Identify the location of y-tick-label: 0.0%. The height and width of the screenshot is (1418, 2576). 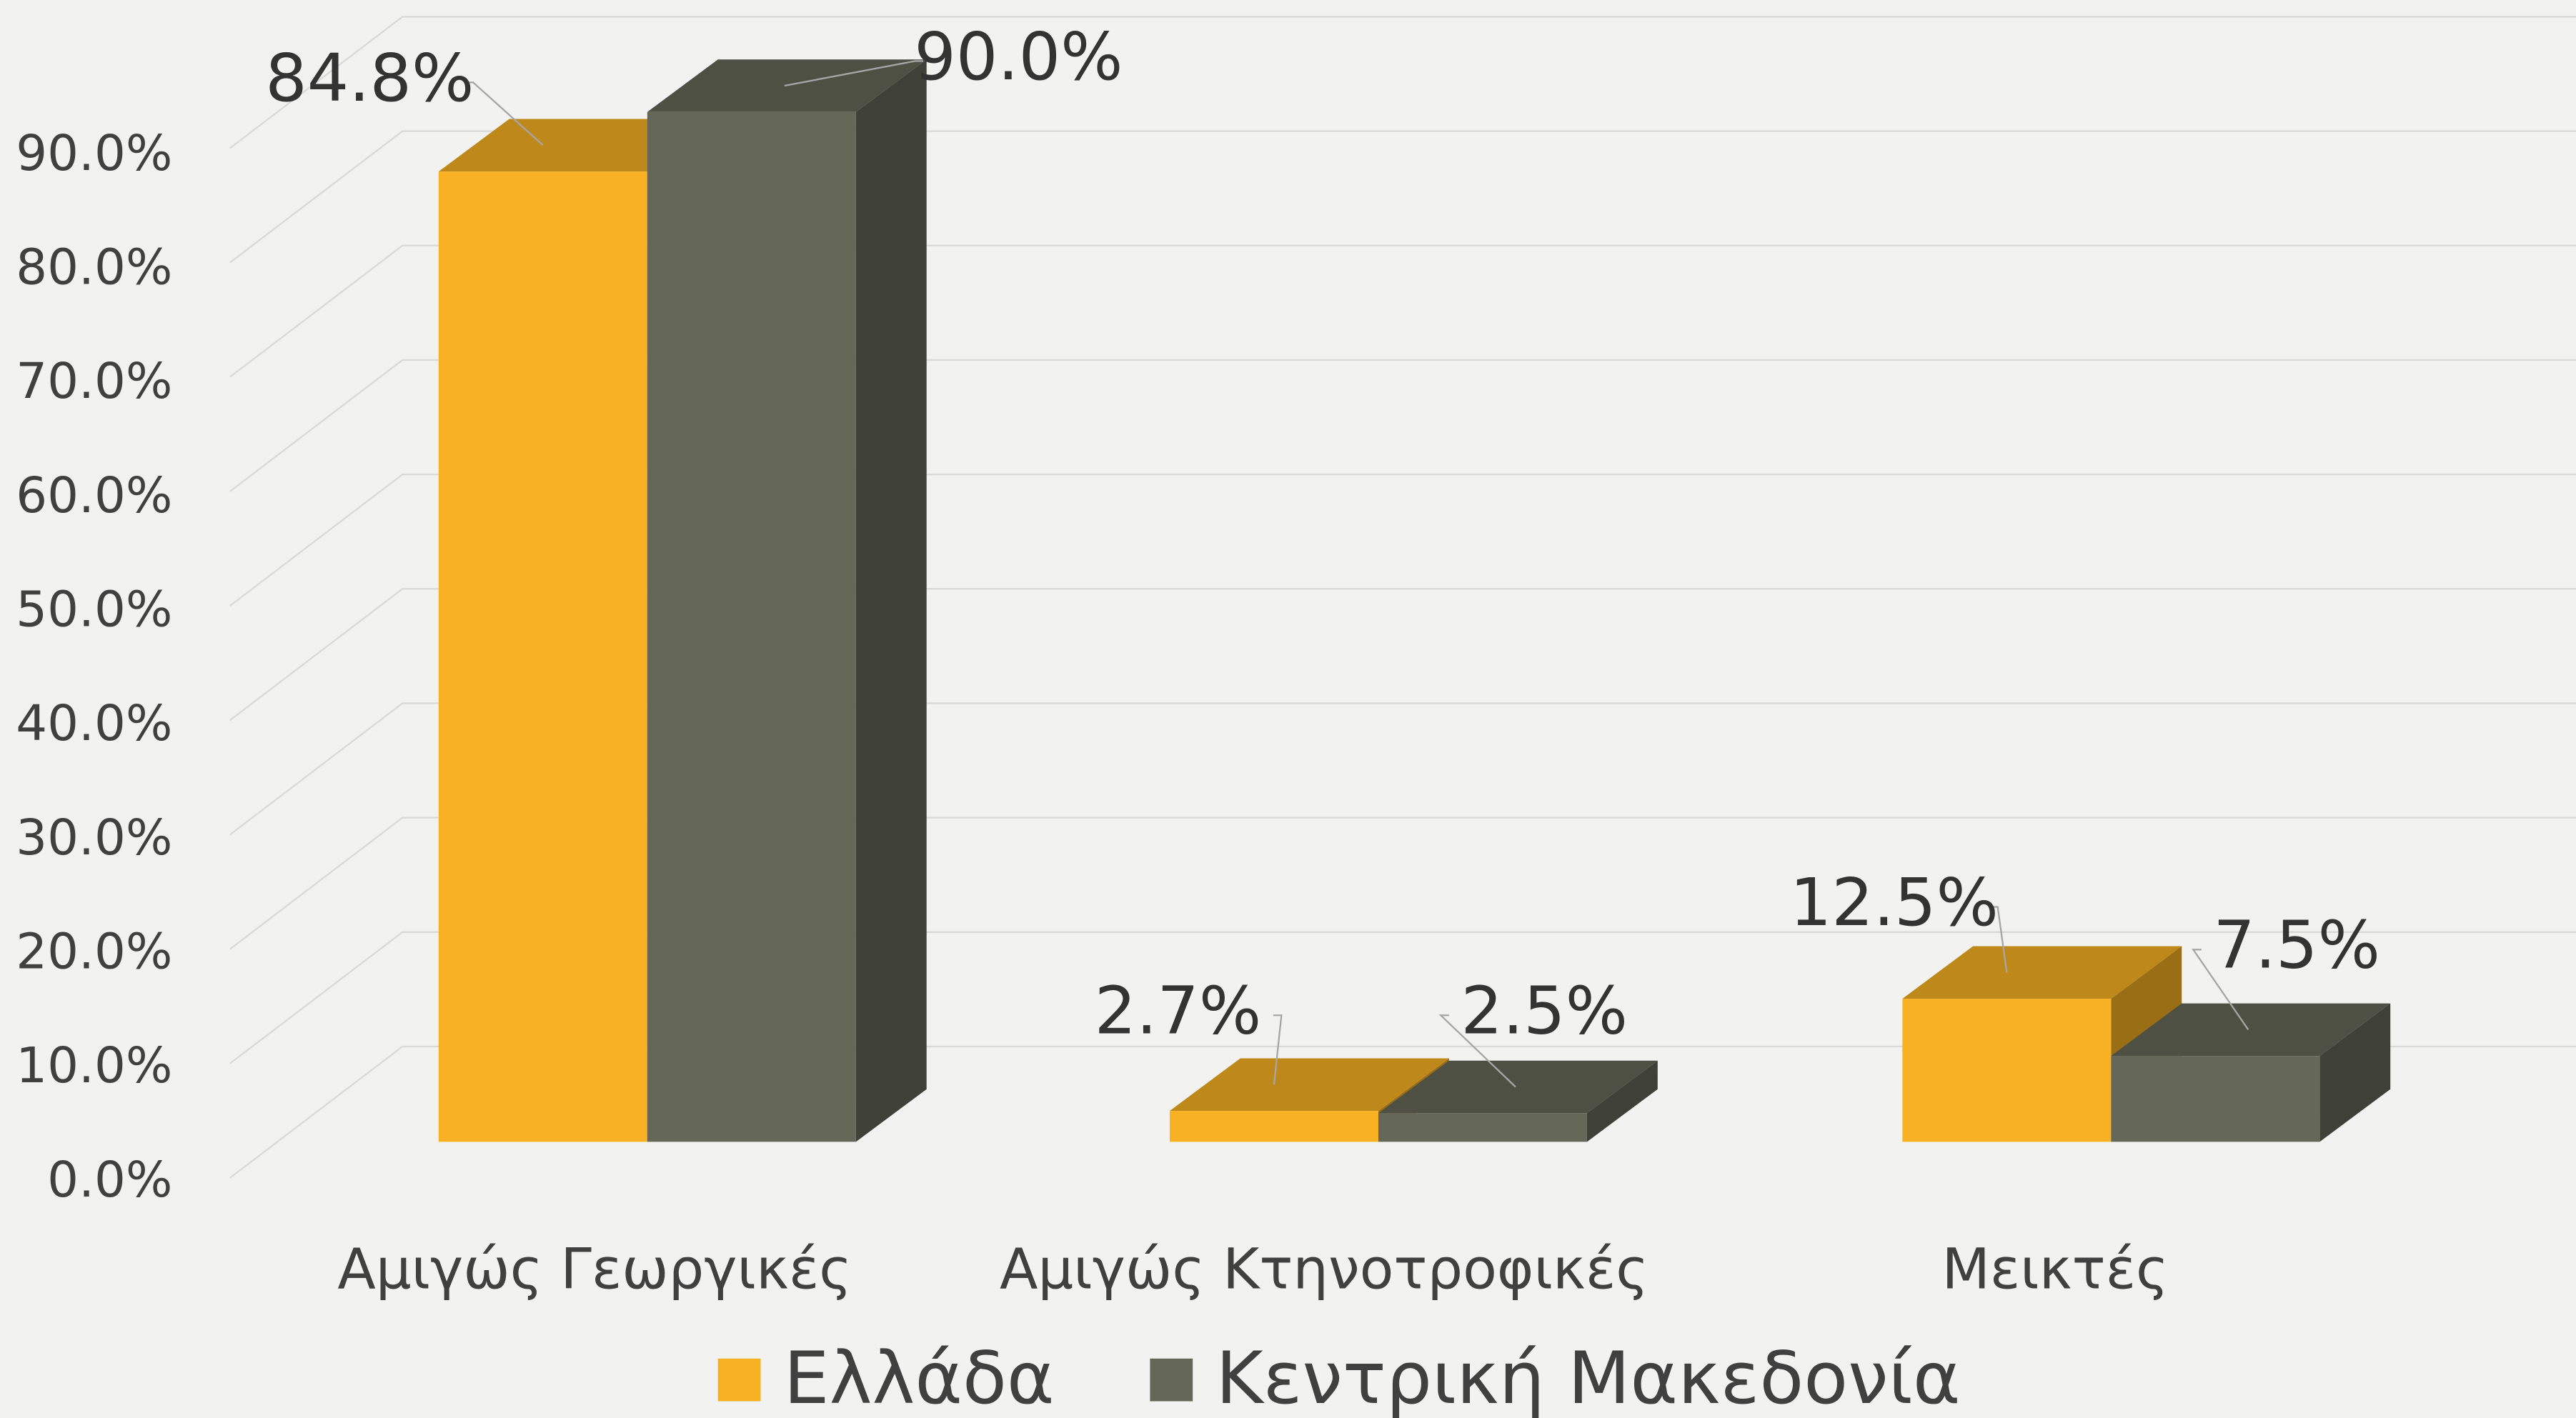
(109, 1180).